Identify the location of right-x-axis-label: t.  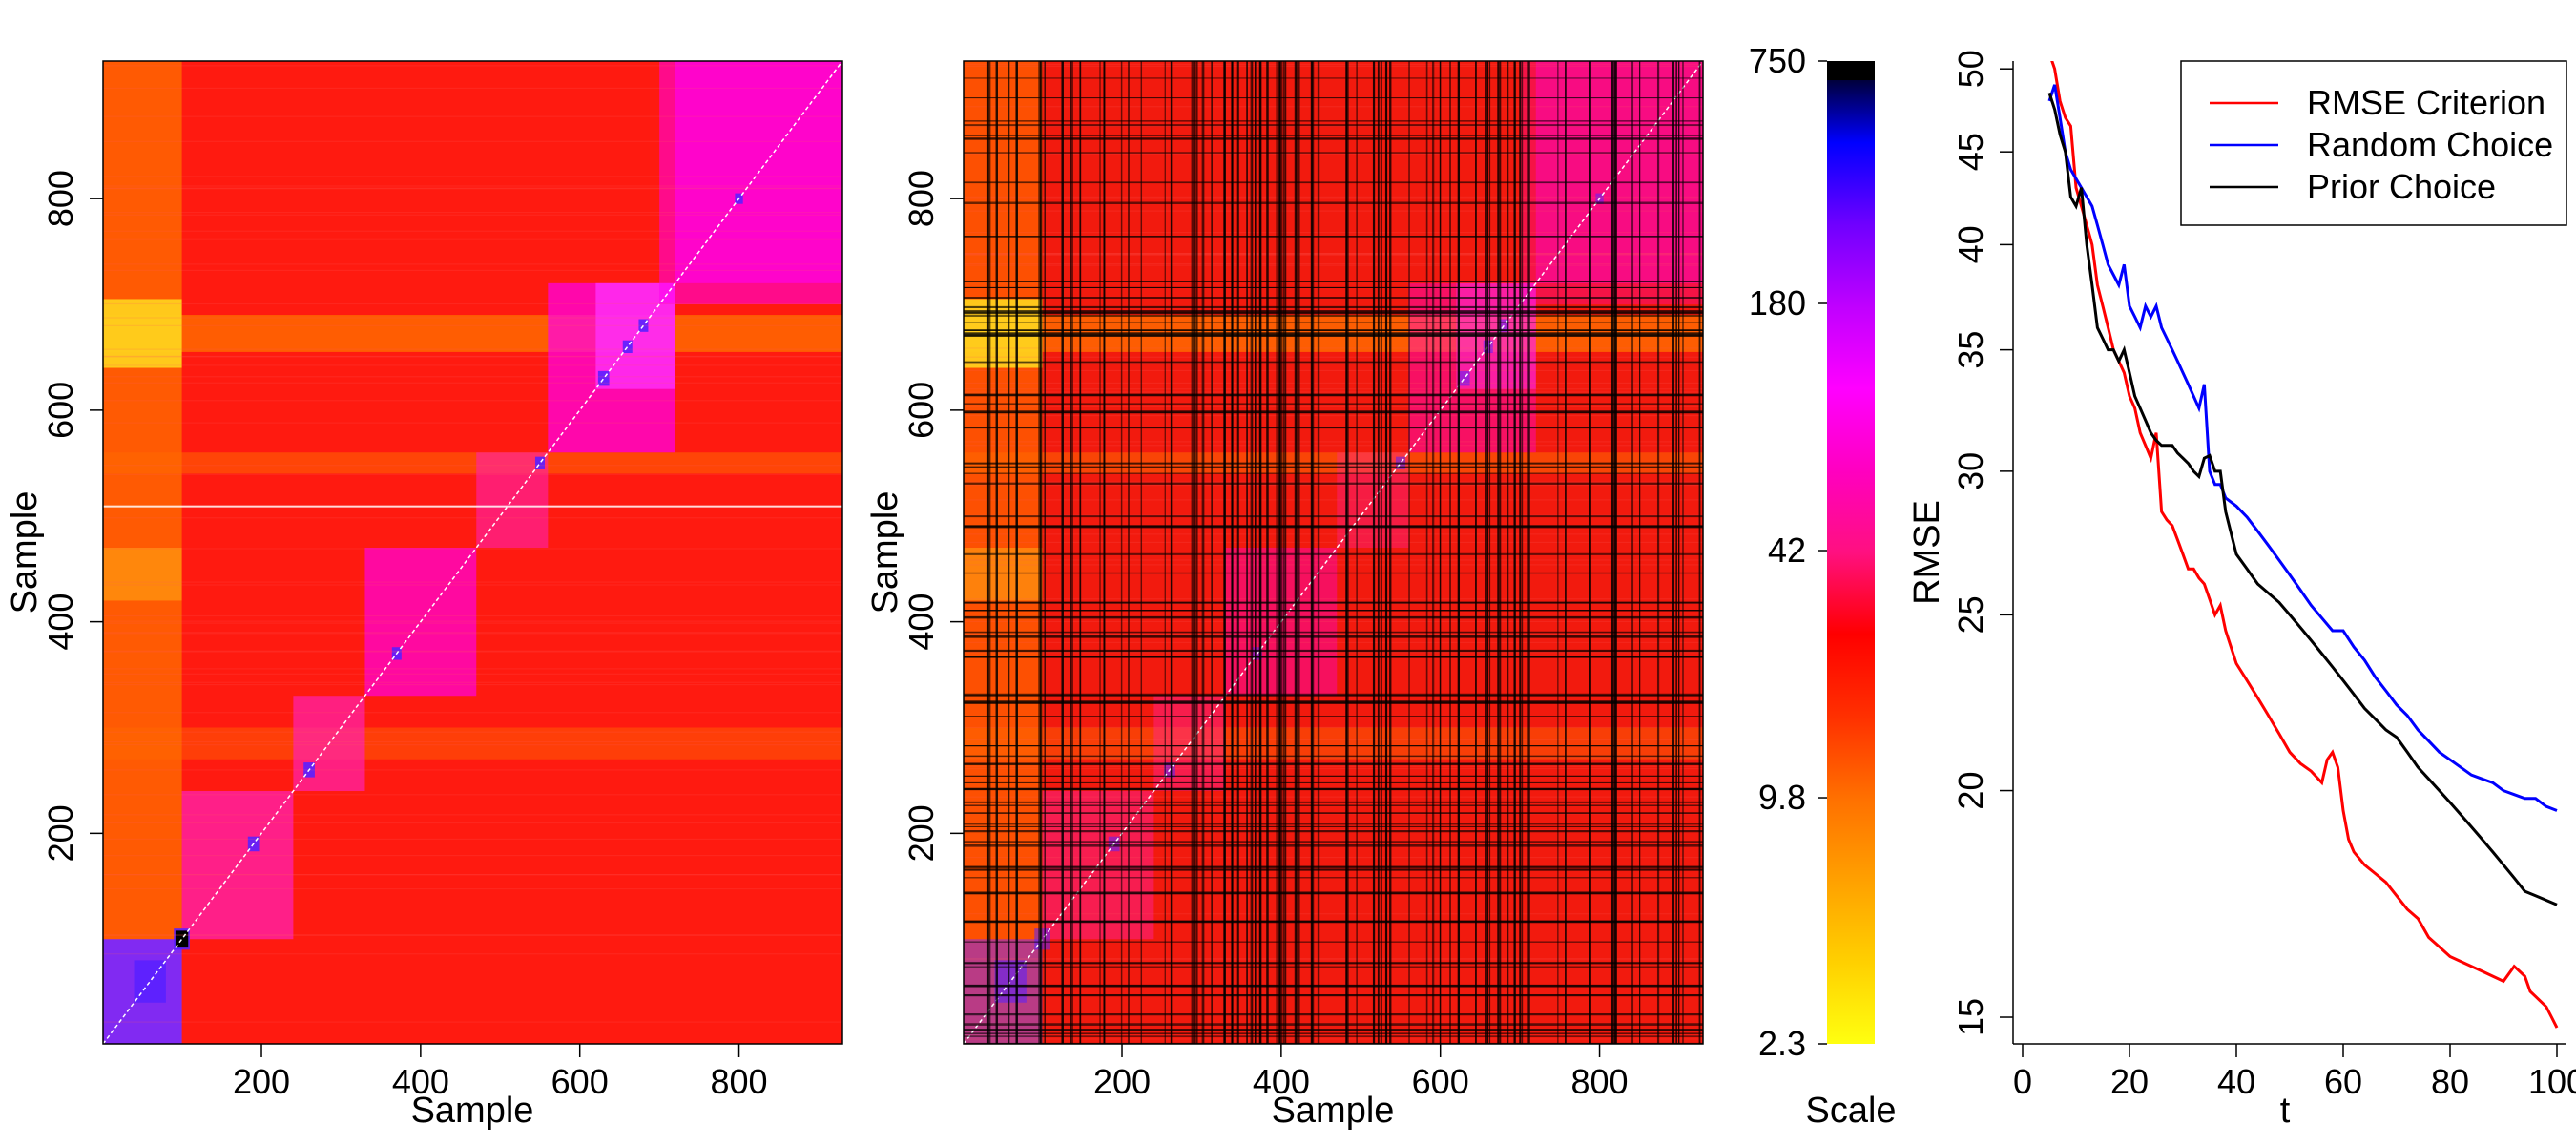
(2285, 1111).